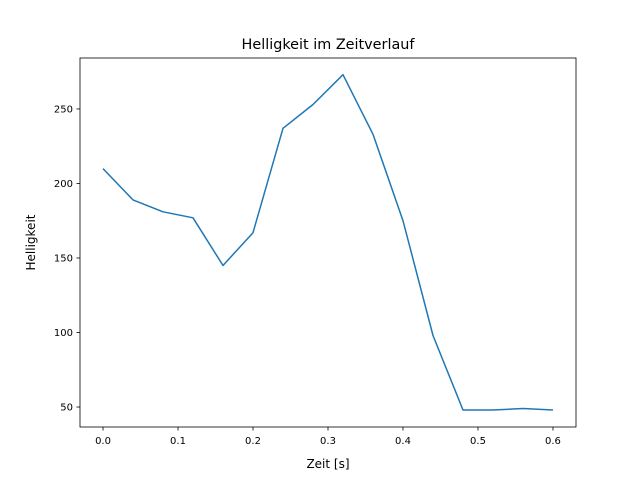  Describe the element at coordinates (327, 464) in the screenshot. I see `x-axis-label: Zeit [s]` at that location.